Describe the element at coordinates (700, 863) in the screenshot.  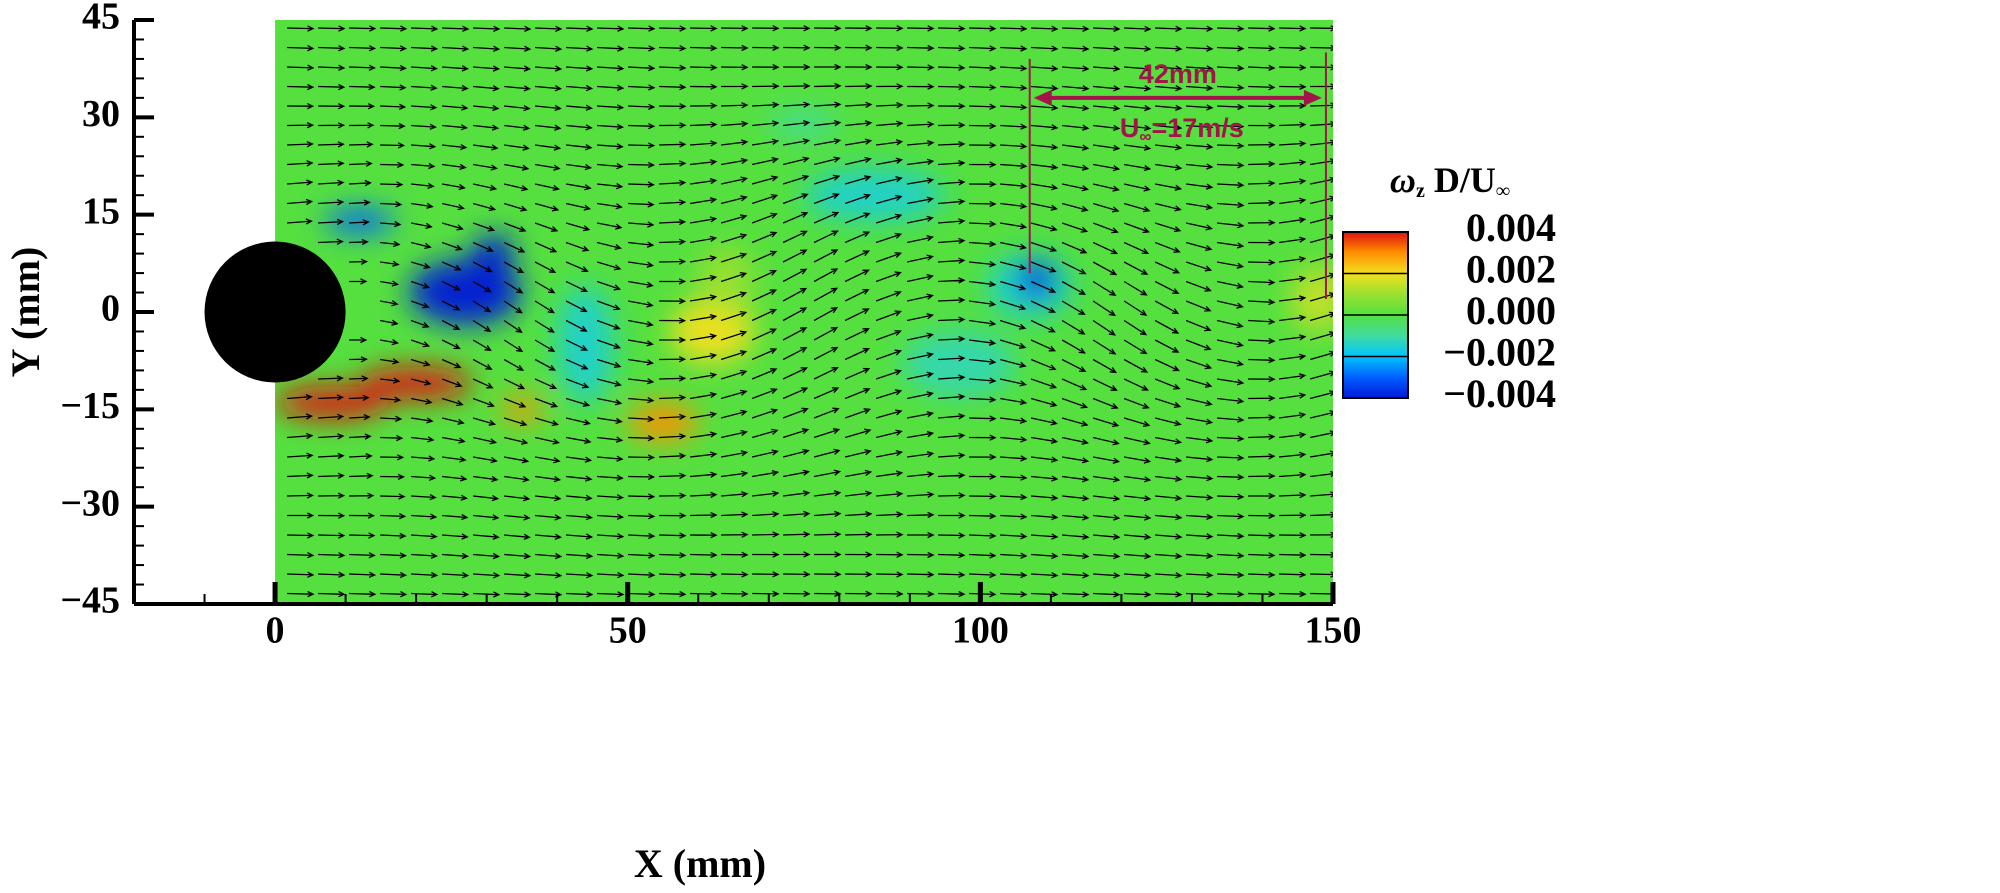
I see `x-axis-label: X (mm)` at that location.